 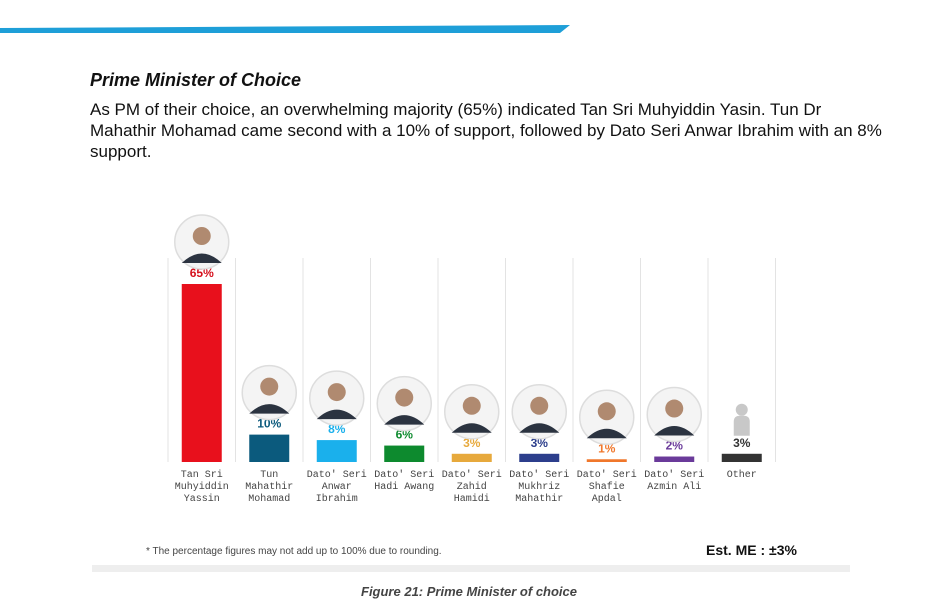 I want to click on category-label: Dato' Seri Hadi Awang, so click(x=404, y=481).